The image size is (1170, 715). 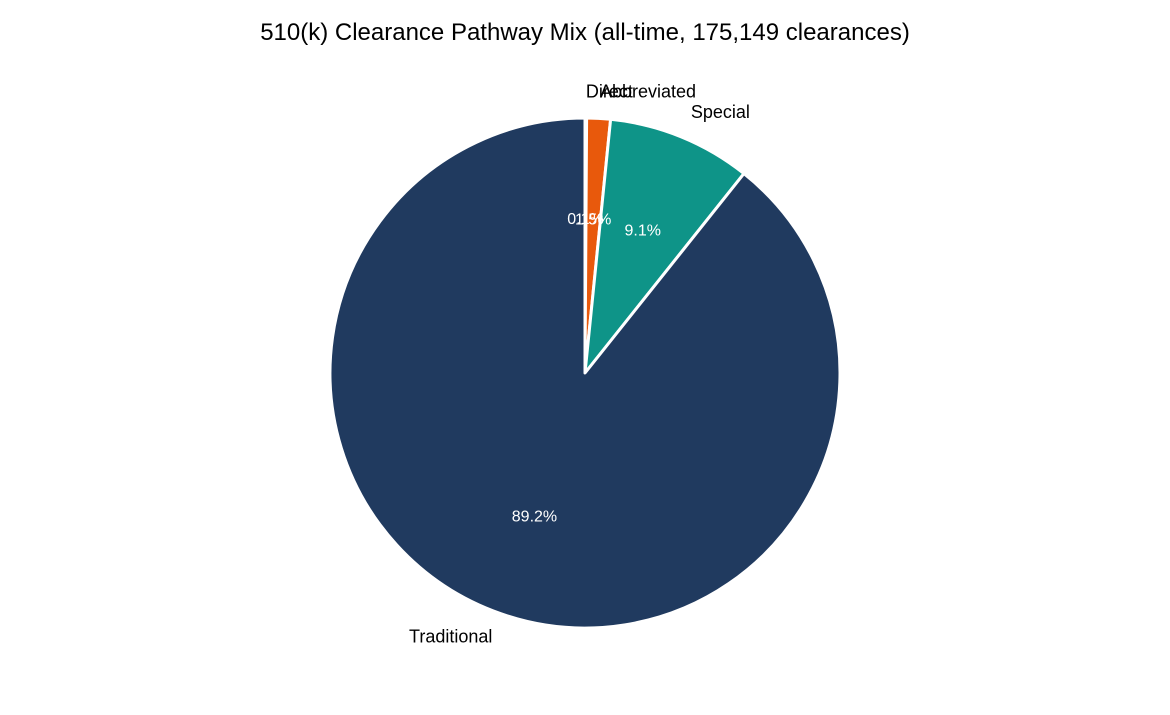 What do you see at coordinates (534, 517) in the screenshot?
I see `slice-percent-traditional: 89.2%` at bounding box center [534, 517].